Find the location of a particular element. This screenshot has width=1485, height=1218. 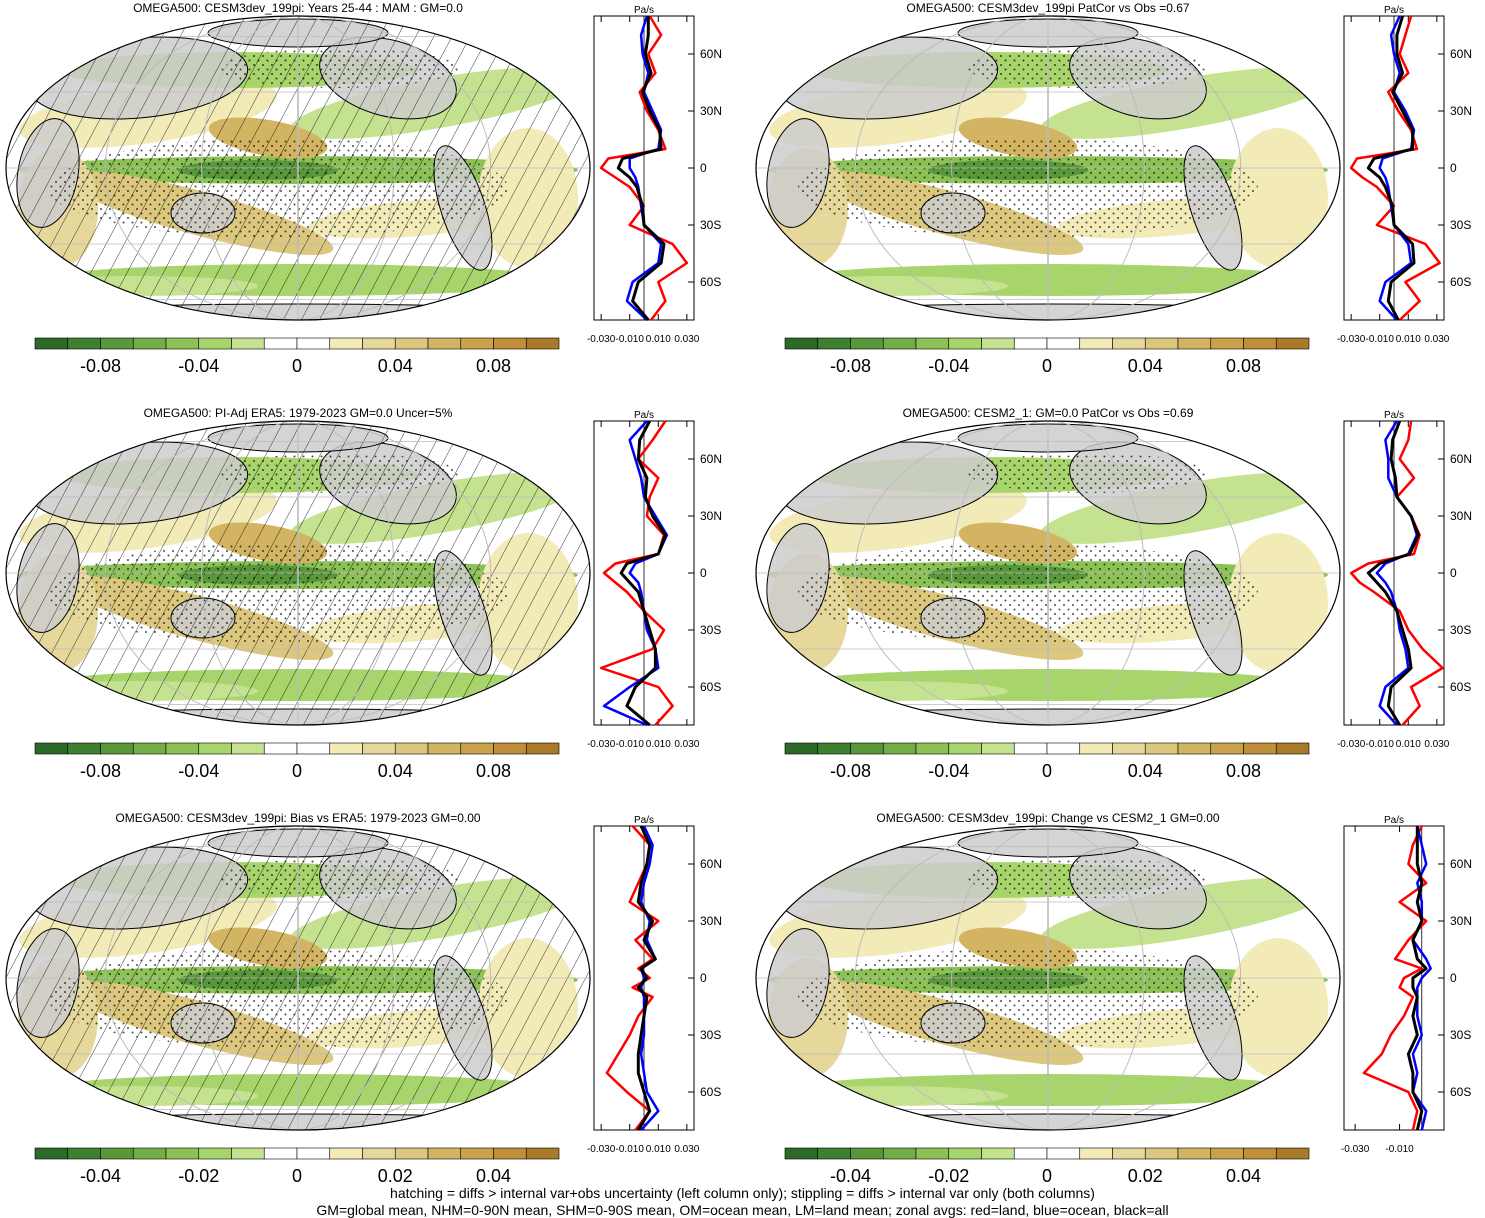

colorbar-label: -0.08 is located at coordinates (100, 366).